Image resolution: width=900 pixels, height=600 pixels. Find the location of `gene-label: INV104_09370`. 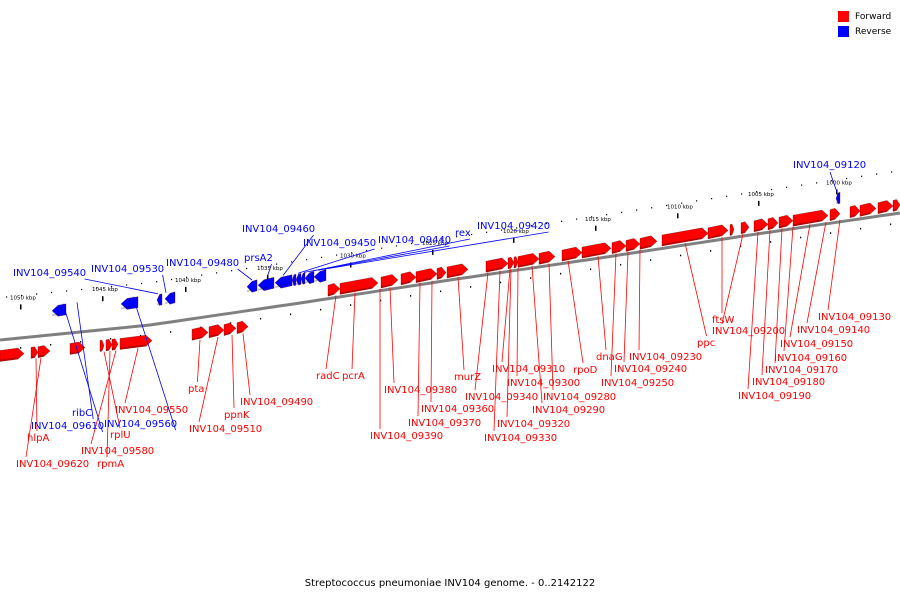

gene-label: INV104_09370 is located at coordinates (444, 423).